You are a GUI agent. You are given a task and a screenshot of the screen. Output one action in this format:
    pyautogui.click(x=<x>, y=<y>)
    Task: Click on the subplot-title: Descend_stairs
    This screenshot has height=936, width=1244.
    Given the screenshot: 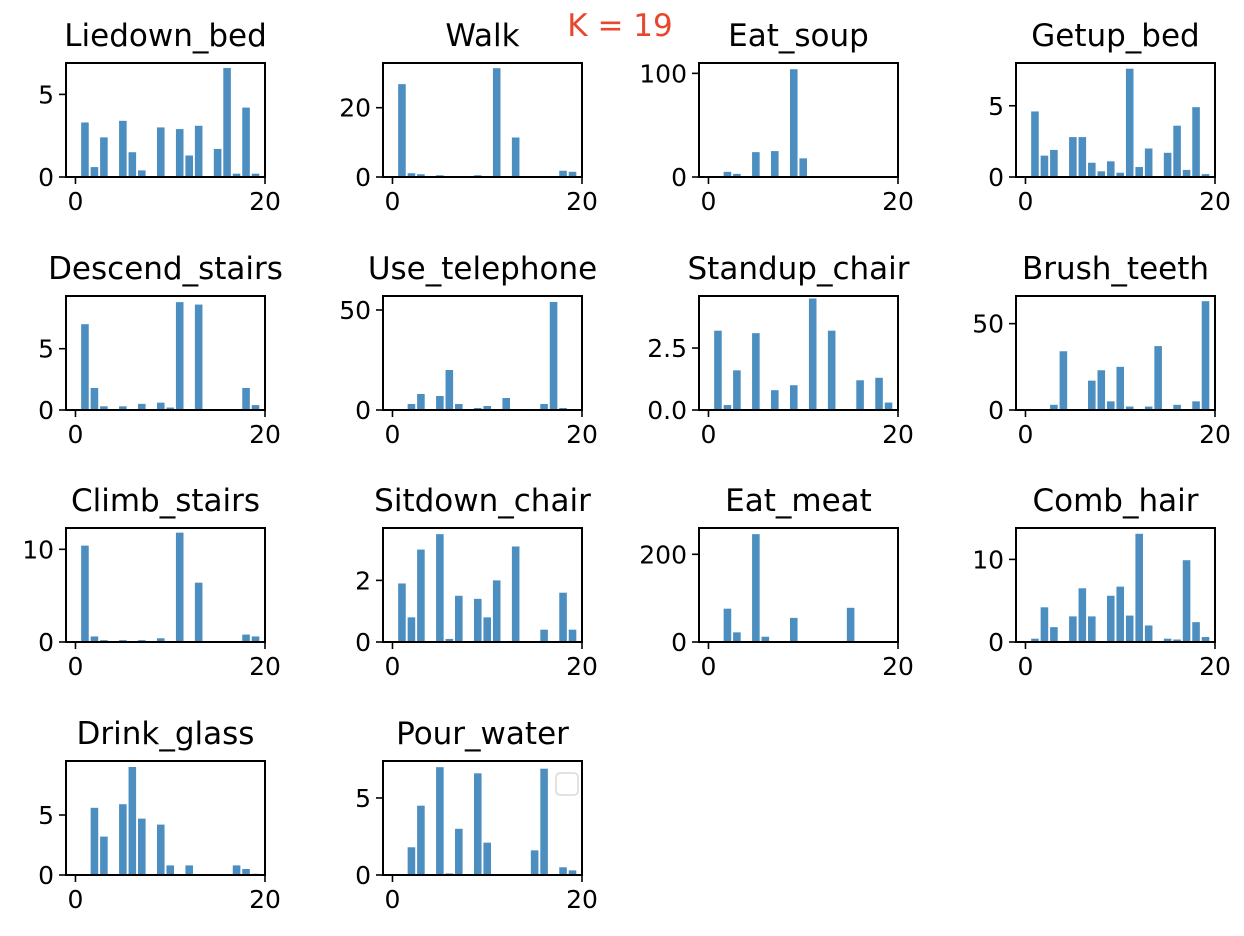 What is the action you would take?
    pyautogui.click(x=165, y=269)
    